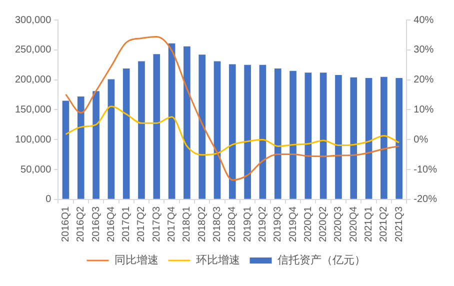  I want to click on y-tick-label: 50,000, so click(36, 170).